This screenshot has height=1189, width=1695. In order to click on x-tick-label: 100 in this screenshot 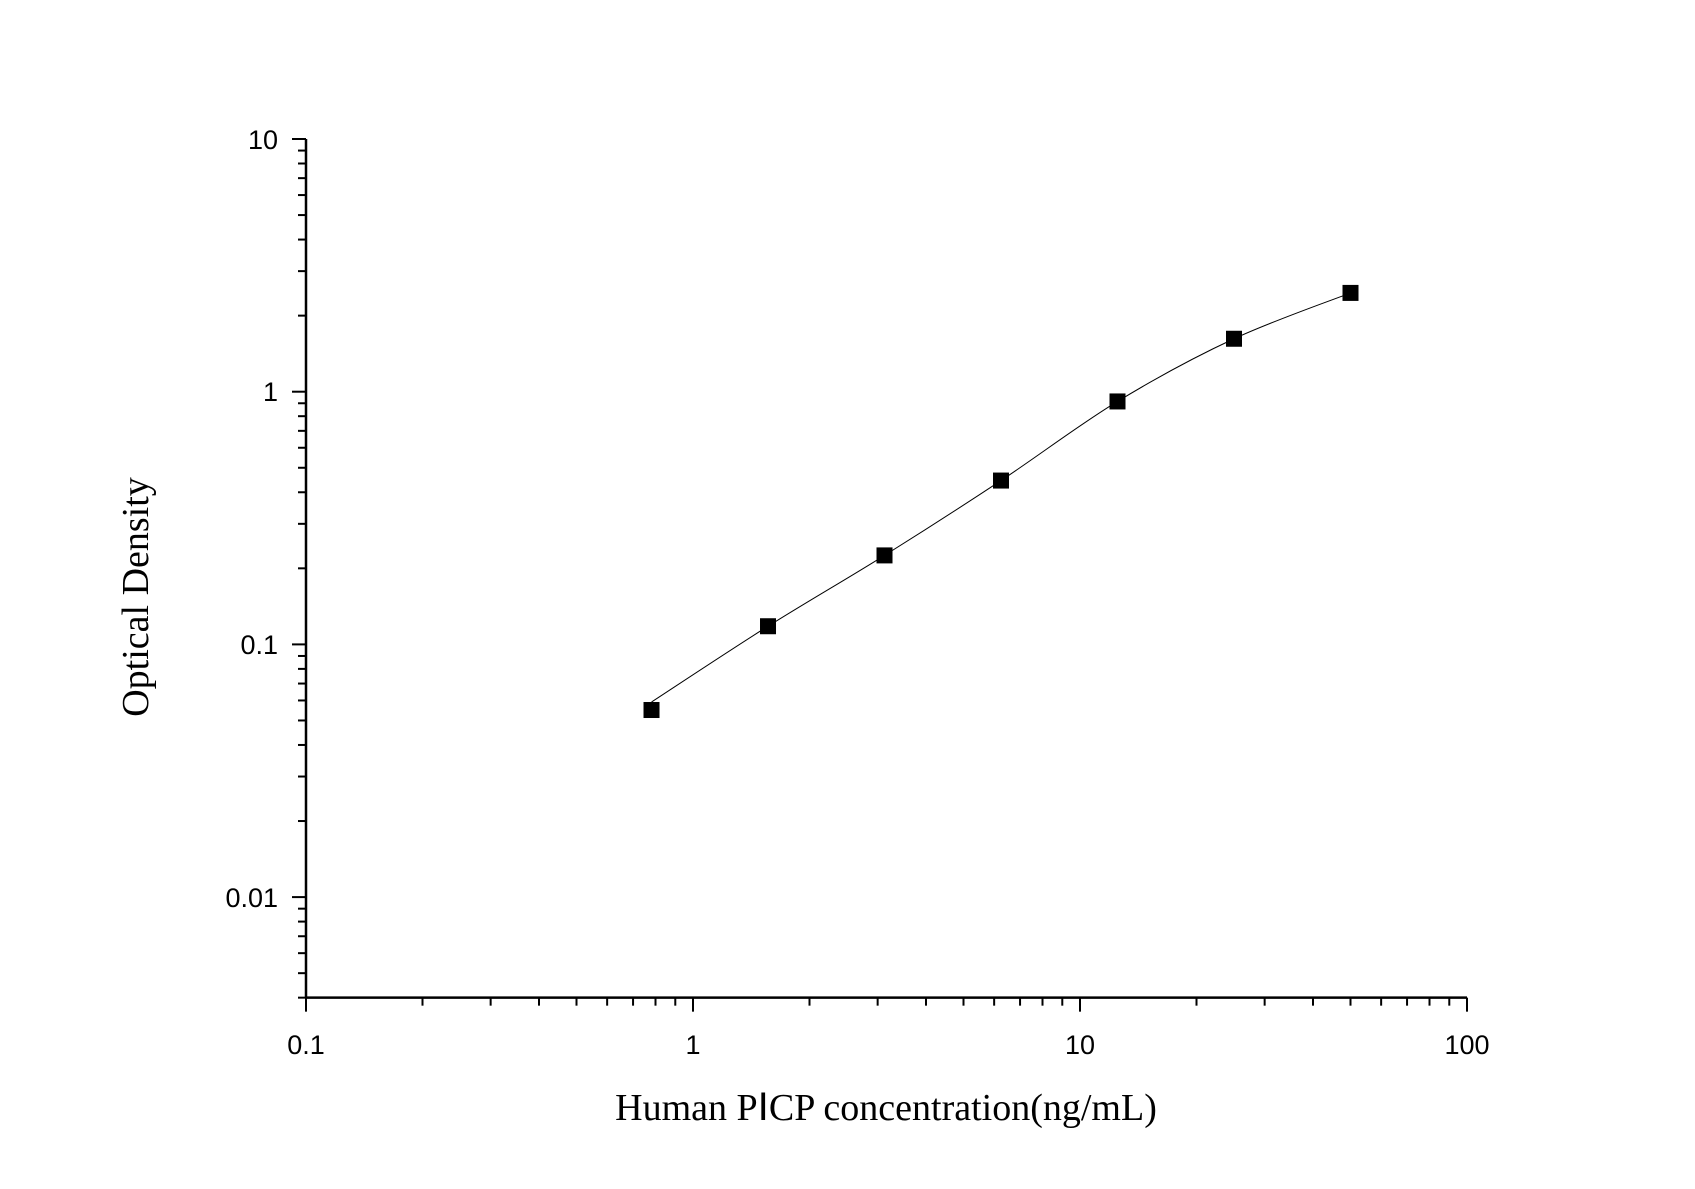, I will do `click(1466, 1045)`.